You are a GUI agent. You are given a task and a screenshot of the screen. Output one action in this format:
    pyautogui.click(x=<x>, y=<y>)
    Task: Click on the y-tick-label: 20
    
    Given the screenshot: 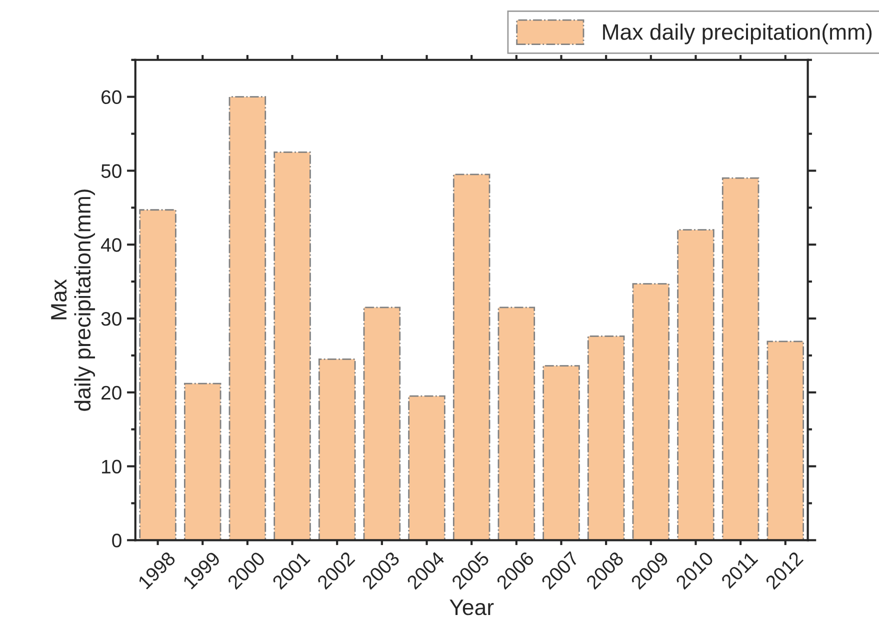 What is the action you would take?
    pyautogui.click(x=112, y=393)
    